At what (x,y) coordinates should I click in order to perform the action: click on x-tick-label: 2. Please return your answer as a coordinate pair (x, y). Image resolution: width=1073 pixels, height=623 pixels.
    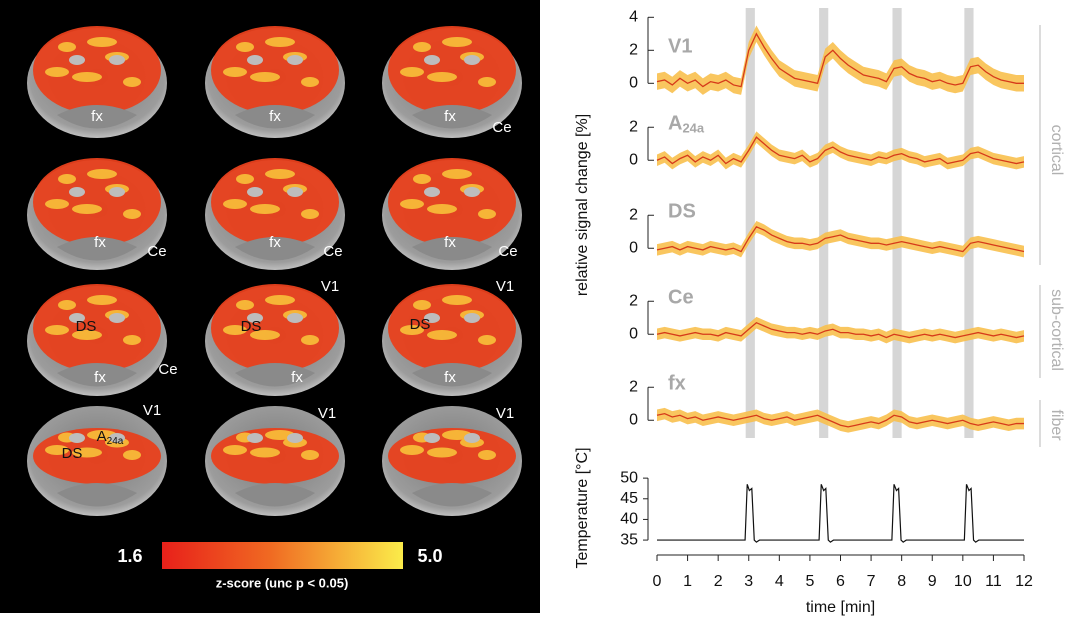
    Looking at the image, I should click on (718, 581).